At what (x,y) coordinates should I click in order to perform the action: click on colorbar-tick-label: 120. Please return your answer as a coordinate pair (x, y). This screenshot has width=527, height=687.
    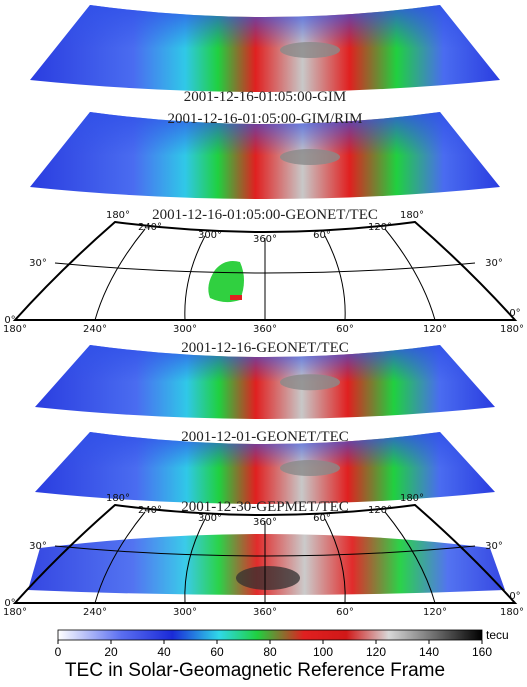
    Looking at the image, I should click on (376, 652).